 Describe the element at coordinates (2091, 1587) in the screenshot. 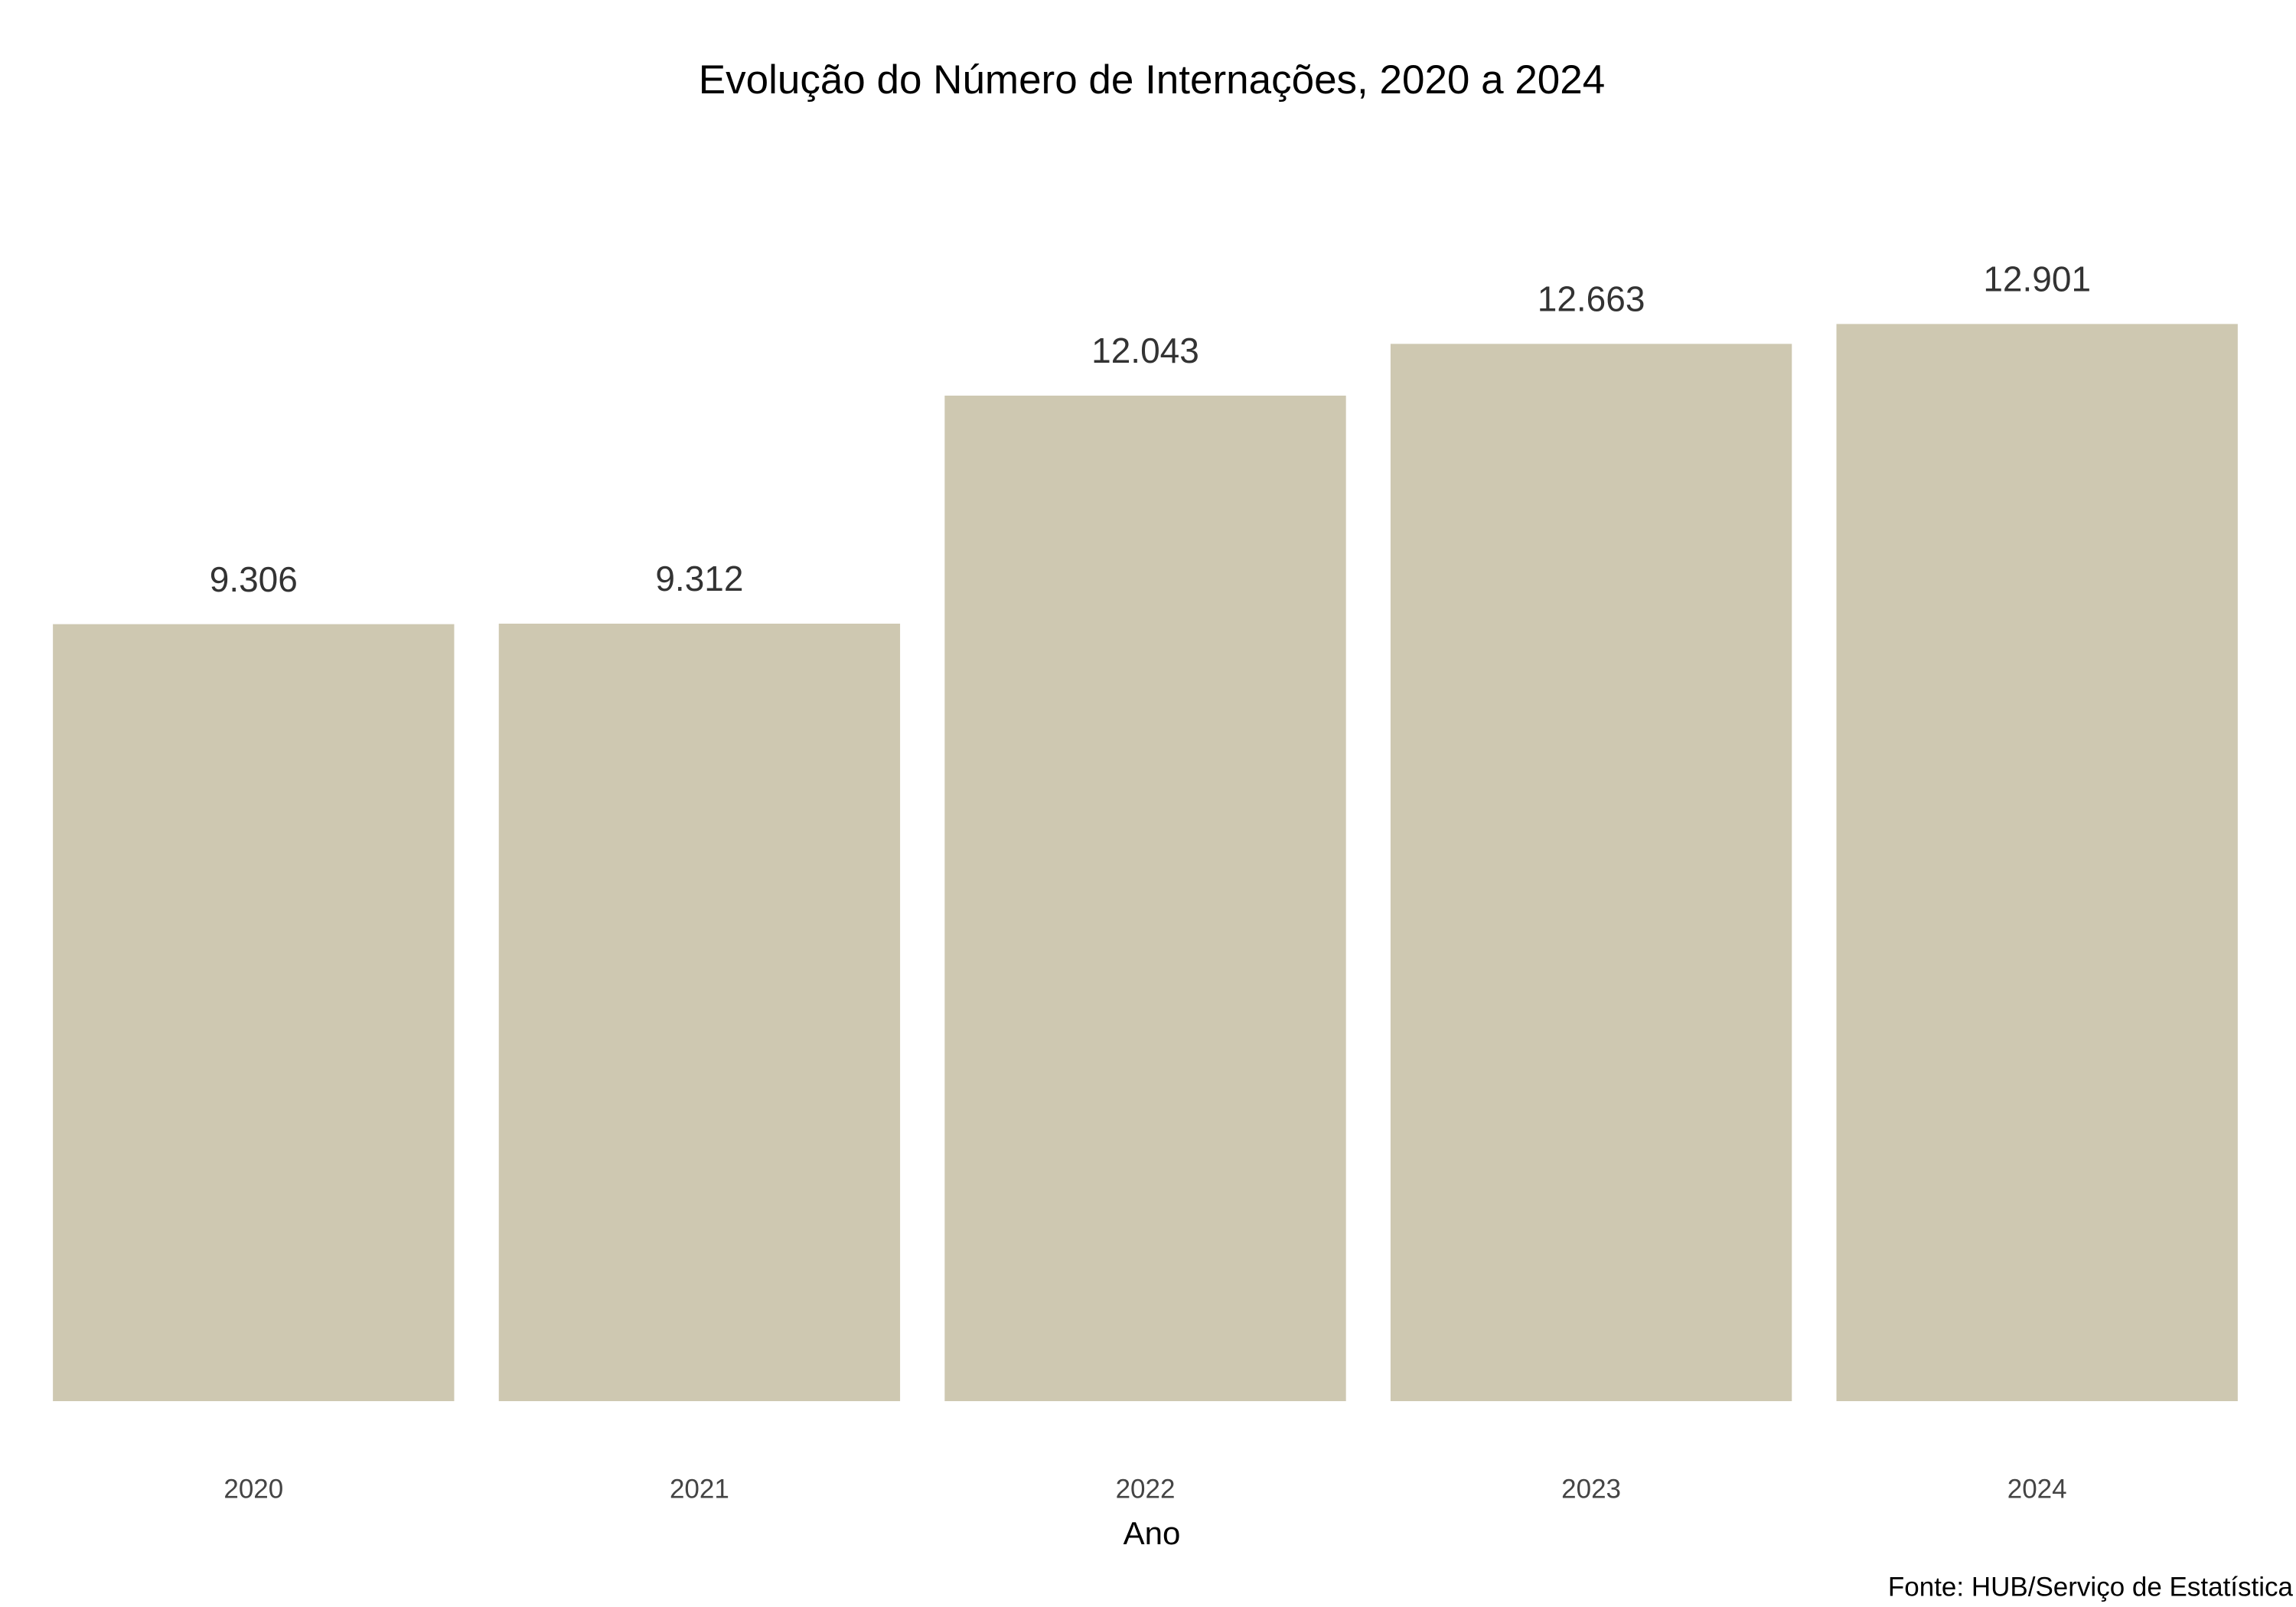

I see `source-note: Fonte: HUB/Serviço de Estatística` at that location.